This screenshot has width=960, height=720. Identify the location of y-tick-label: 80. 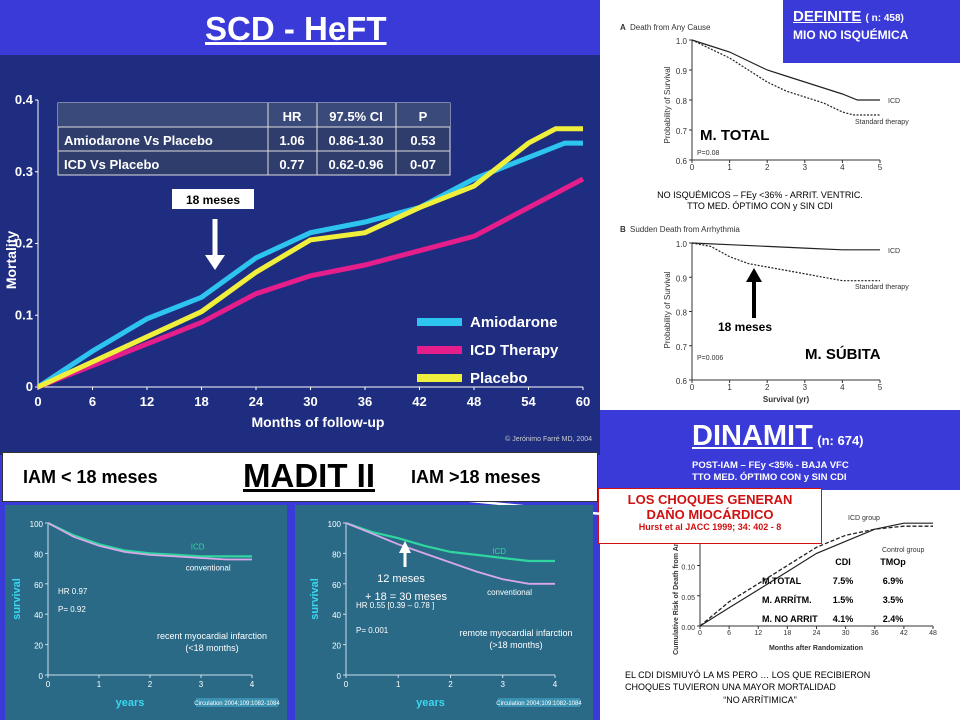
(38, 554).